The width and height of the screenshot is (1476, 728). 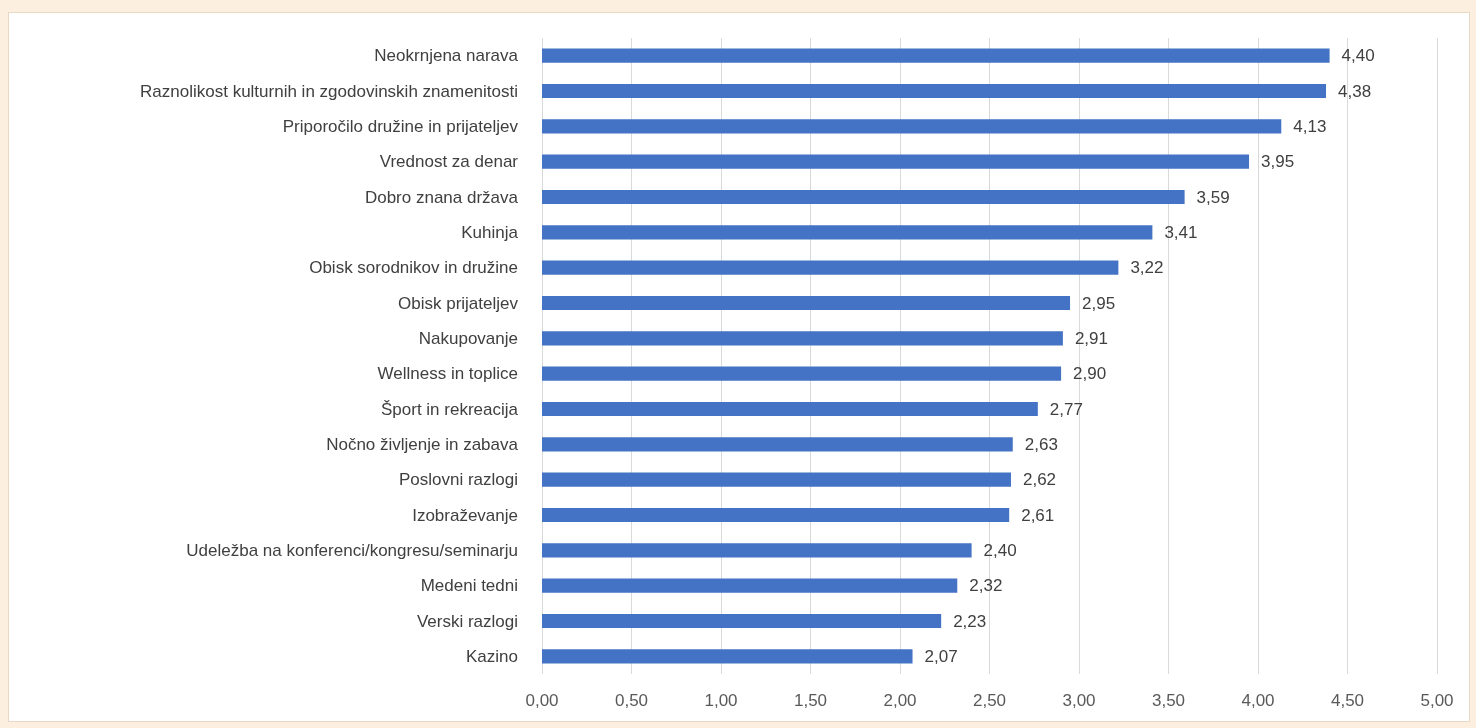 I want to click on y-tick-label: Nakupovanje, so click(x=468, y=338).